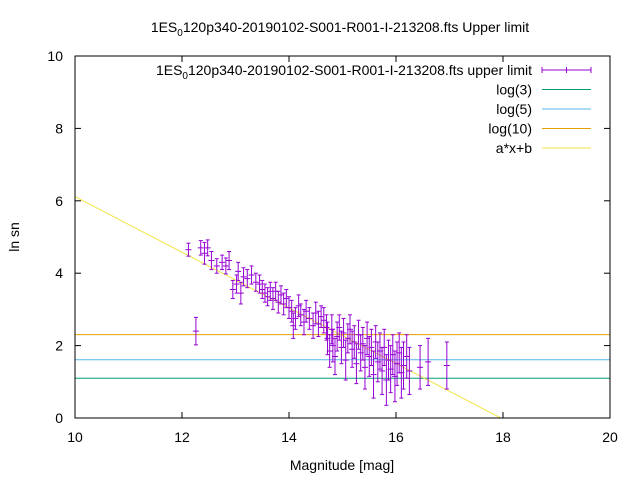 This screenshot has height=480, width=640. Describe the element at coordinates (59, 128) in the screenshot. I see `y-tick-label: 8` at that location.